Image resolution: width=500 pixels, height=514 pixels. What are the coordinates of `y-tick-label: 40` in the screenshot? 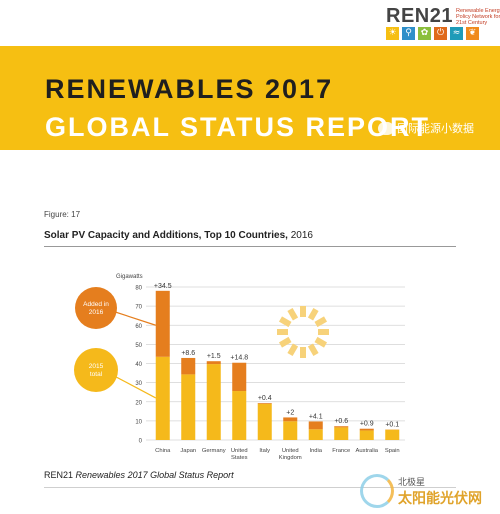 It's located at (138, 365).